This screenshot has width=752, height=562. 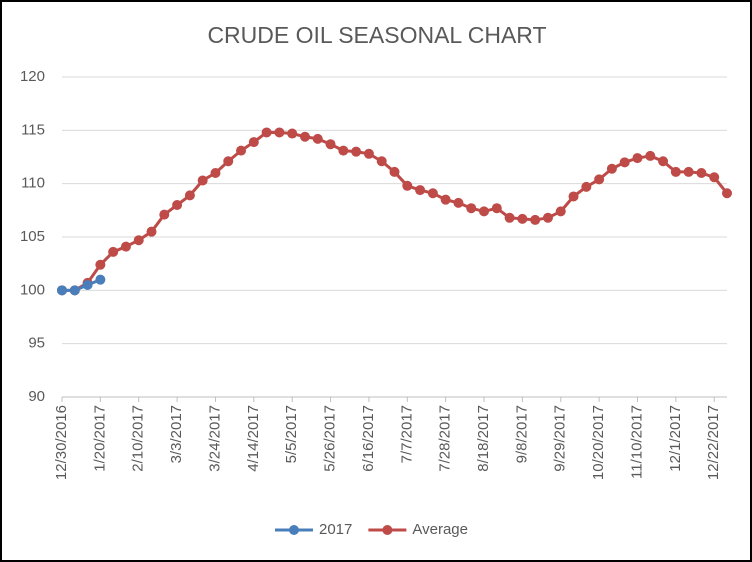 What do you see at coordinates (376, 35) in the screenshot?
I see `chart-title: CRUDE OIL SEASONAL CHART` at bounding box center [376, 35].